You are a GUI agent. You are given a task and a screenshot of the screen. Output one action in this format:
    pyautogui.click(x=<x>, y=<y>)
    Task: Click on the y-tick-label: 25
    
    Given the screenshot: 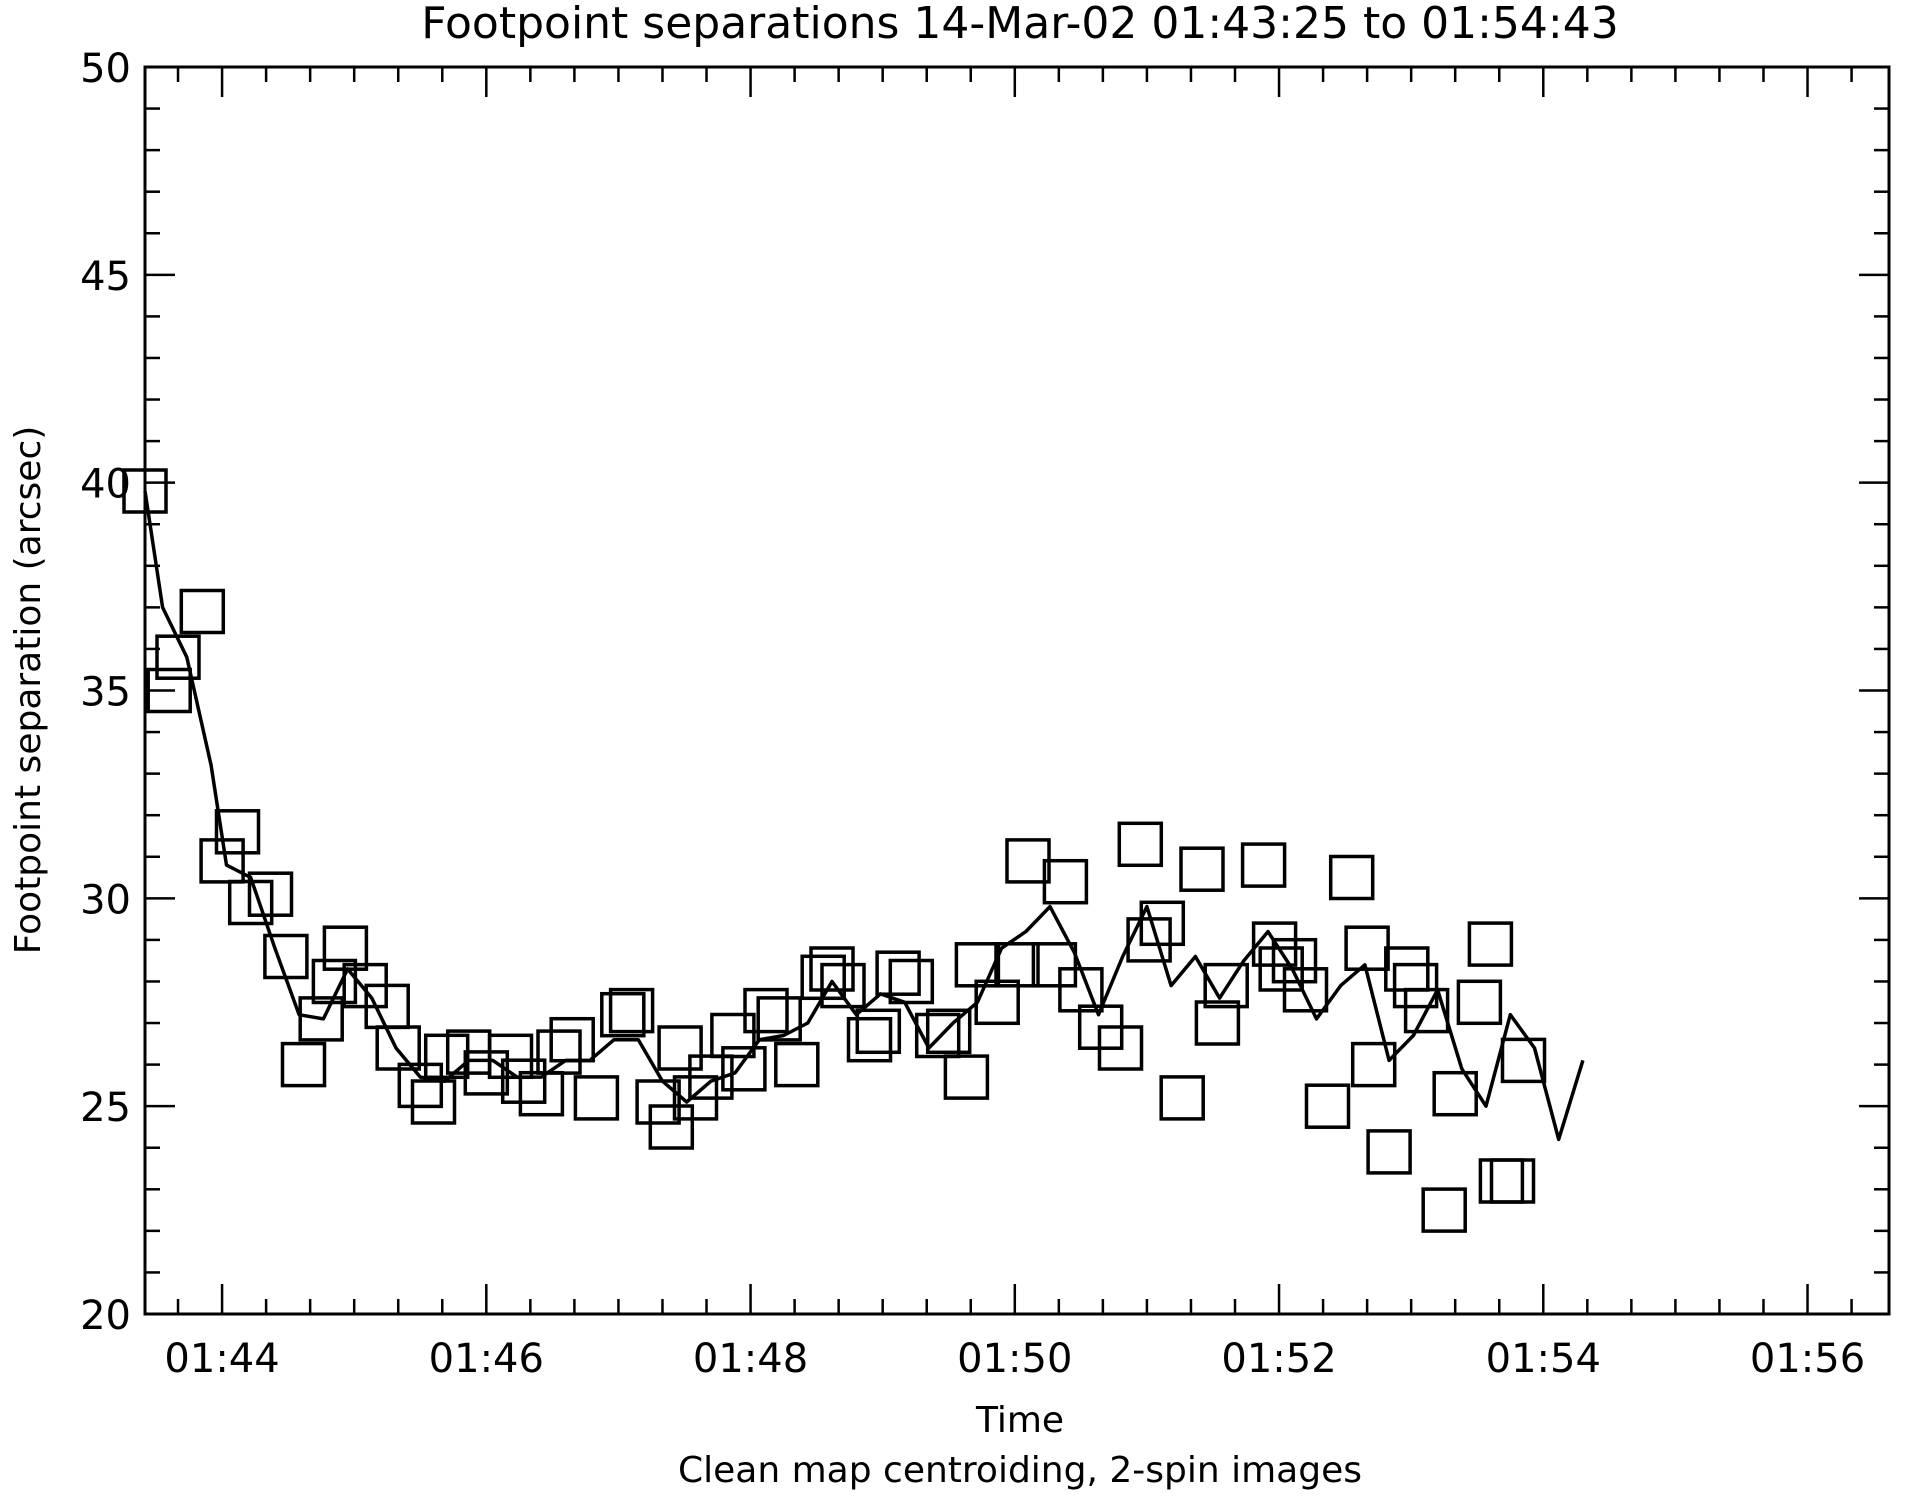 What is the action you would take?
    pyautogui.click(x=105, y=1108)
    